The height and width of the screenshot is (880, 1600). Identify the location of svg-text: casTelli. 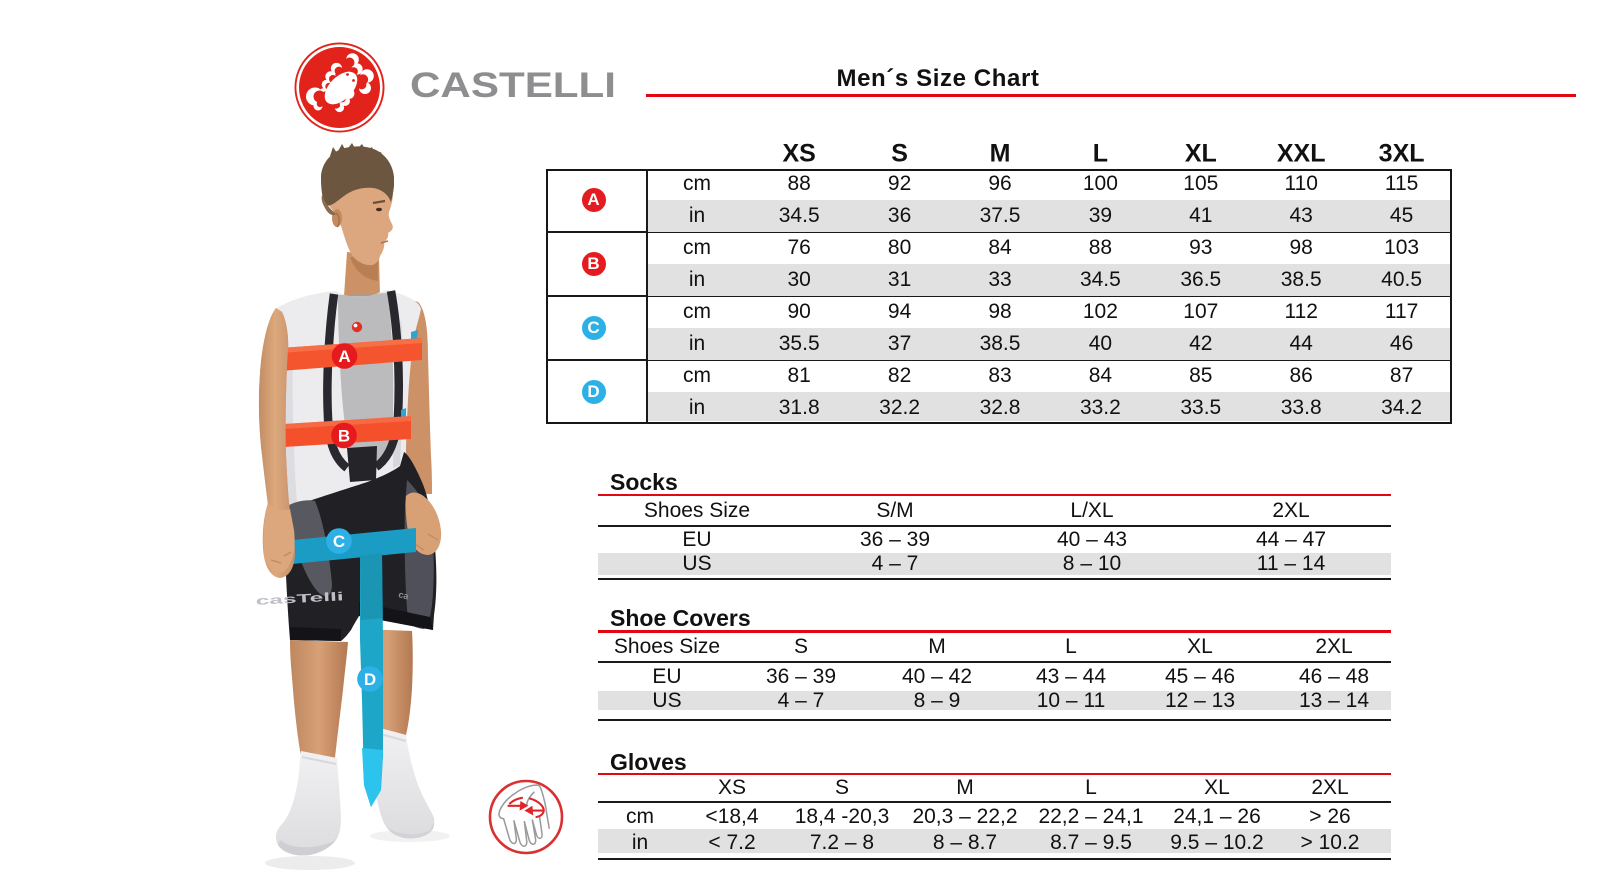
(299, 598).